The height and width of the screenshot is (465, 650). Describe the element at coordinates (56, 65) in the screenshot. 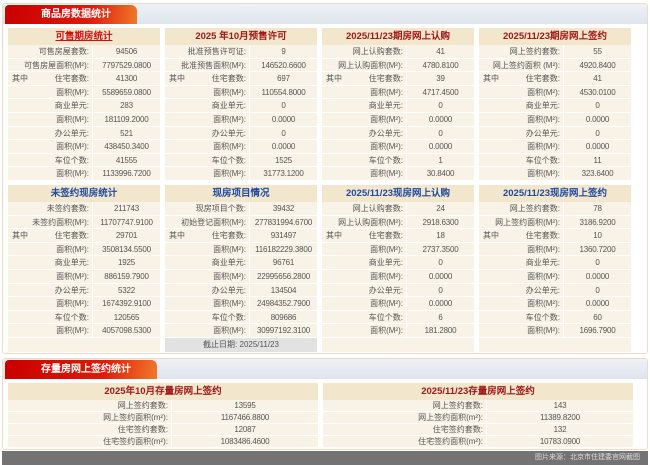

I see `row-label-text: 可售房屋面积(M²):` at that location.